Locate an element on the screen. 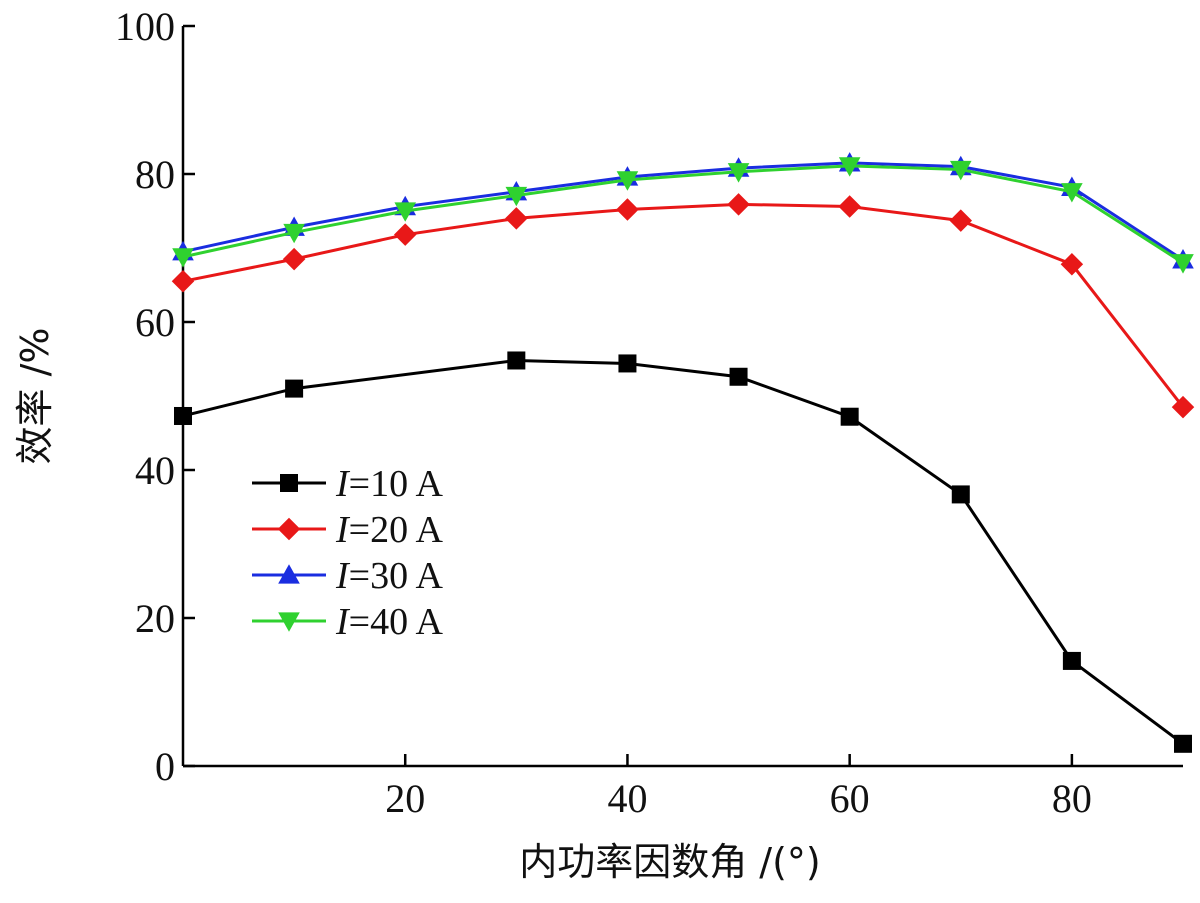 This screenshot has width=1200, height=903. legend-item: I=30 A is located at coordinates (347, 576).